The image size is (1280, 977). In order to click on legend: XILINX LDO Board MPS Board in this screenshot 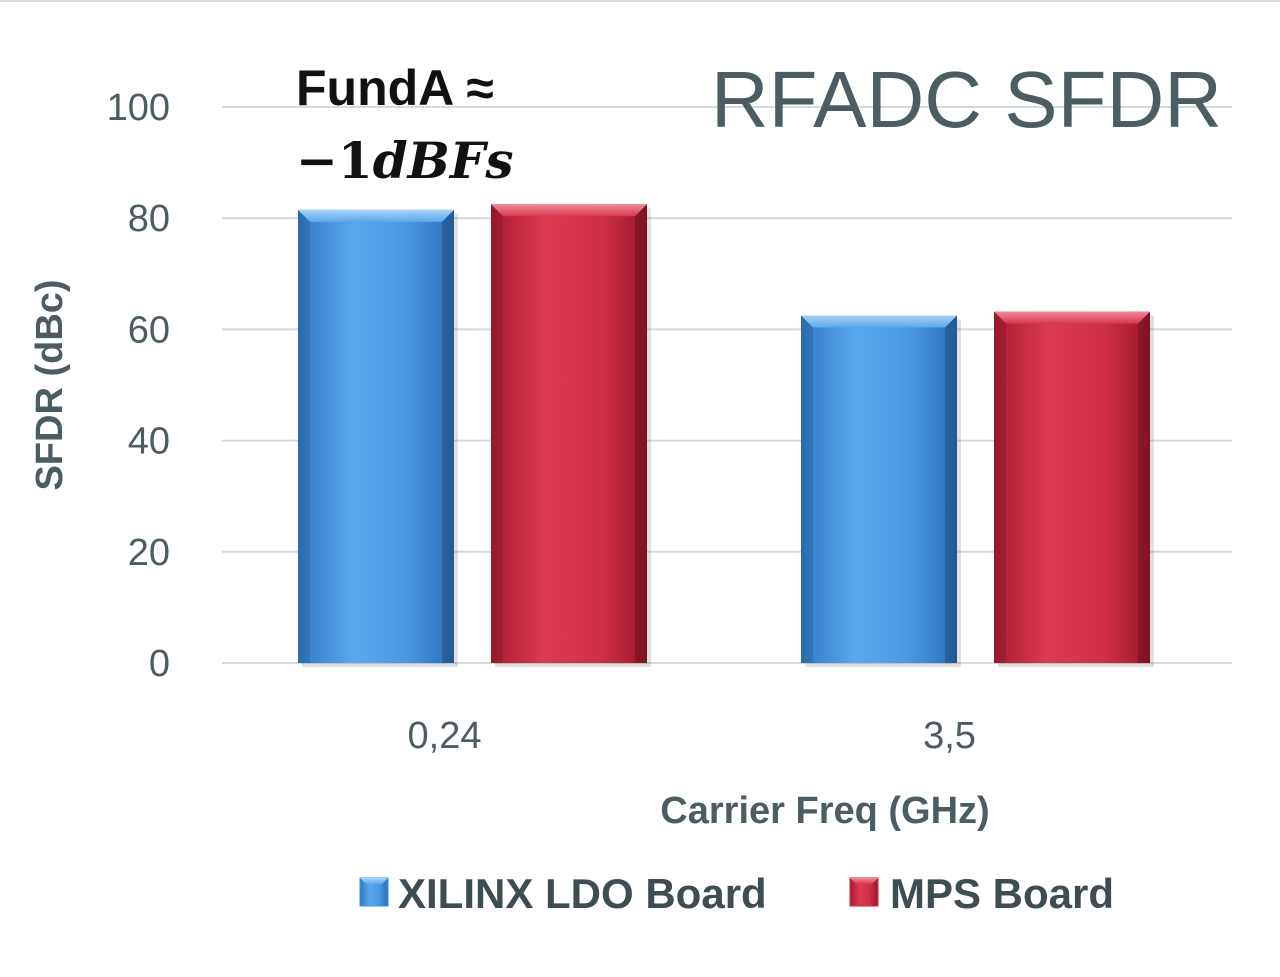, I will do `click(736, 893)`.